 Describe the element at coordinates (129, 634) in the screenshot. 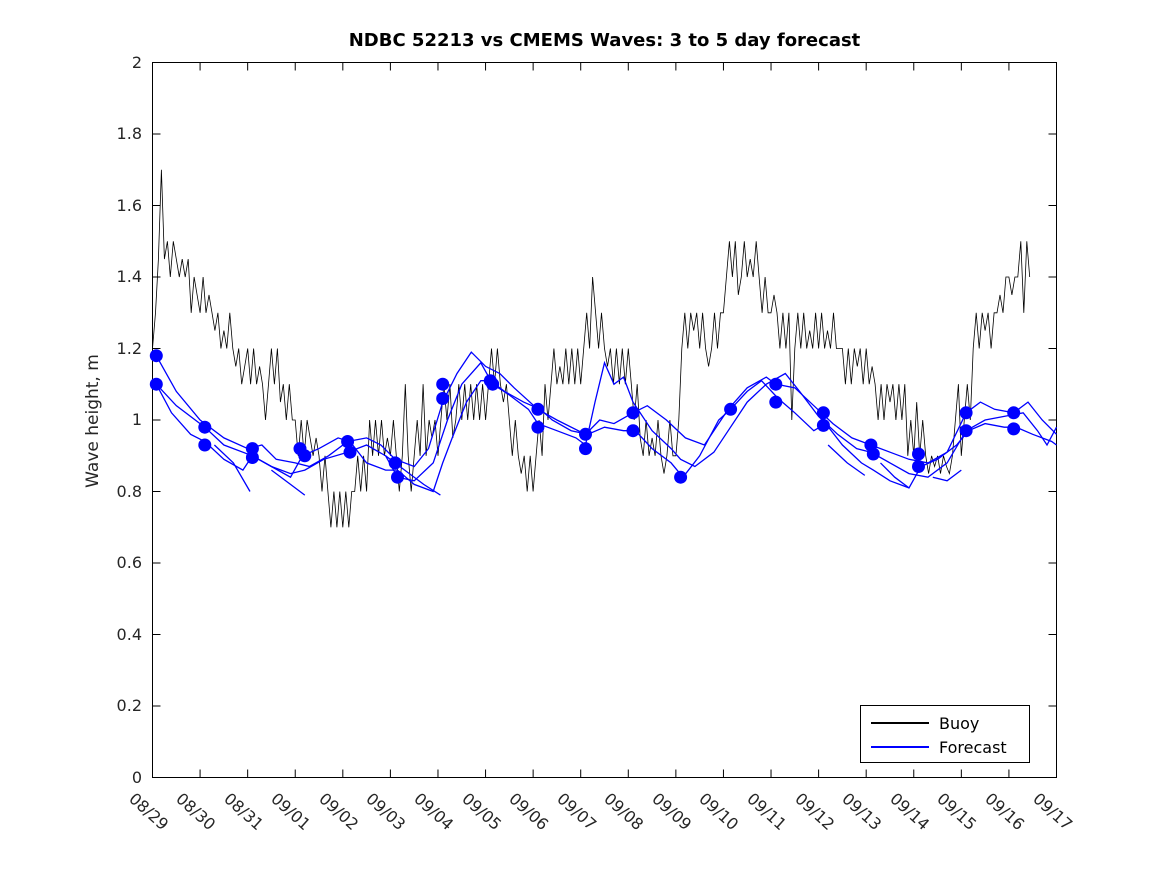

I see `y-tick-label: 0.4` at that location.